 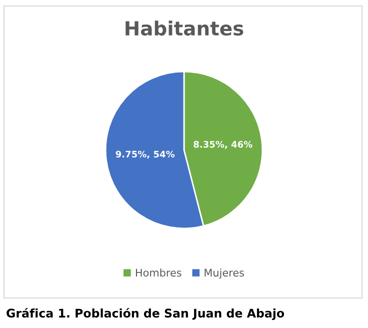 I want to click on legend-label: Hombres, so click(x=159, y=272).